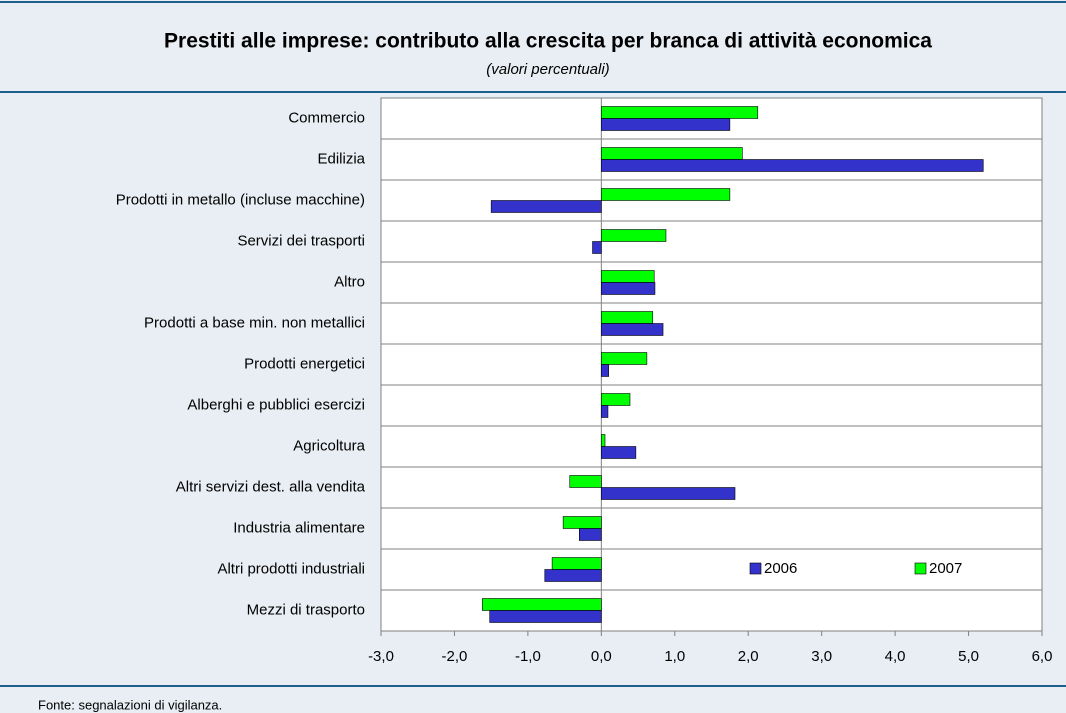  What do you see at coordinates (1042, 656) in the screenshot?
I see `x-tick-label: 6,0` at bounding box center [1042, 656].